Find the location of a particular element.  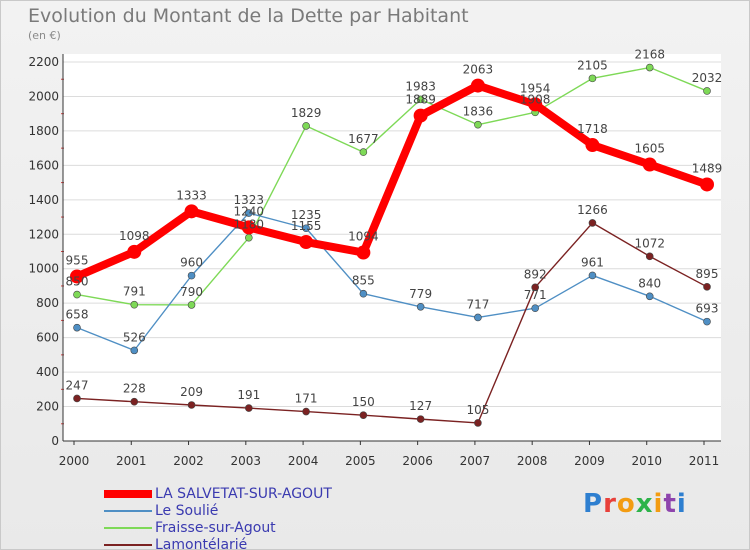

data-label: 171 is located at coordinates (306, 399).